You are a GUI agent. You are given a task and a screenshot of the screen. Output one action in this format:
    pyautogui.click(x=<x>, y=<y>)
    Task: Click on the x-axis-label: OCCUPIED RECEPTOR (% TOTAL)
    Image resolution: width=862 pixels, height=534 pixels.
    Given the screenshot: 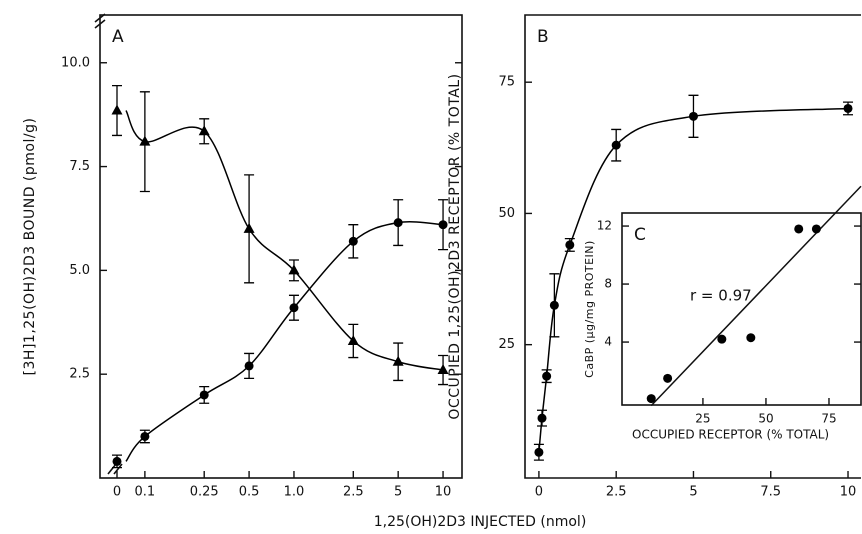 What is the action you would take?
    pyautogui.click(x=730, y=435)
    